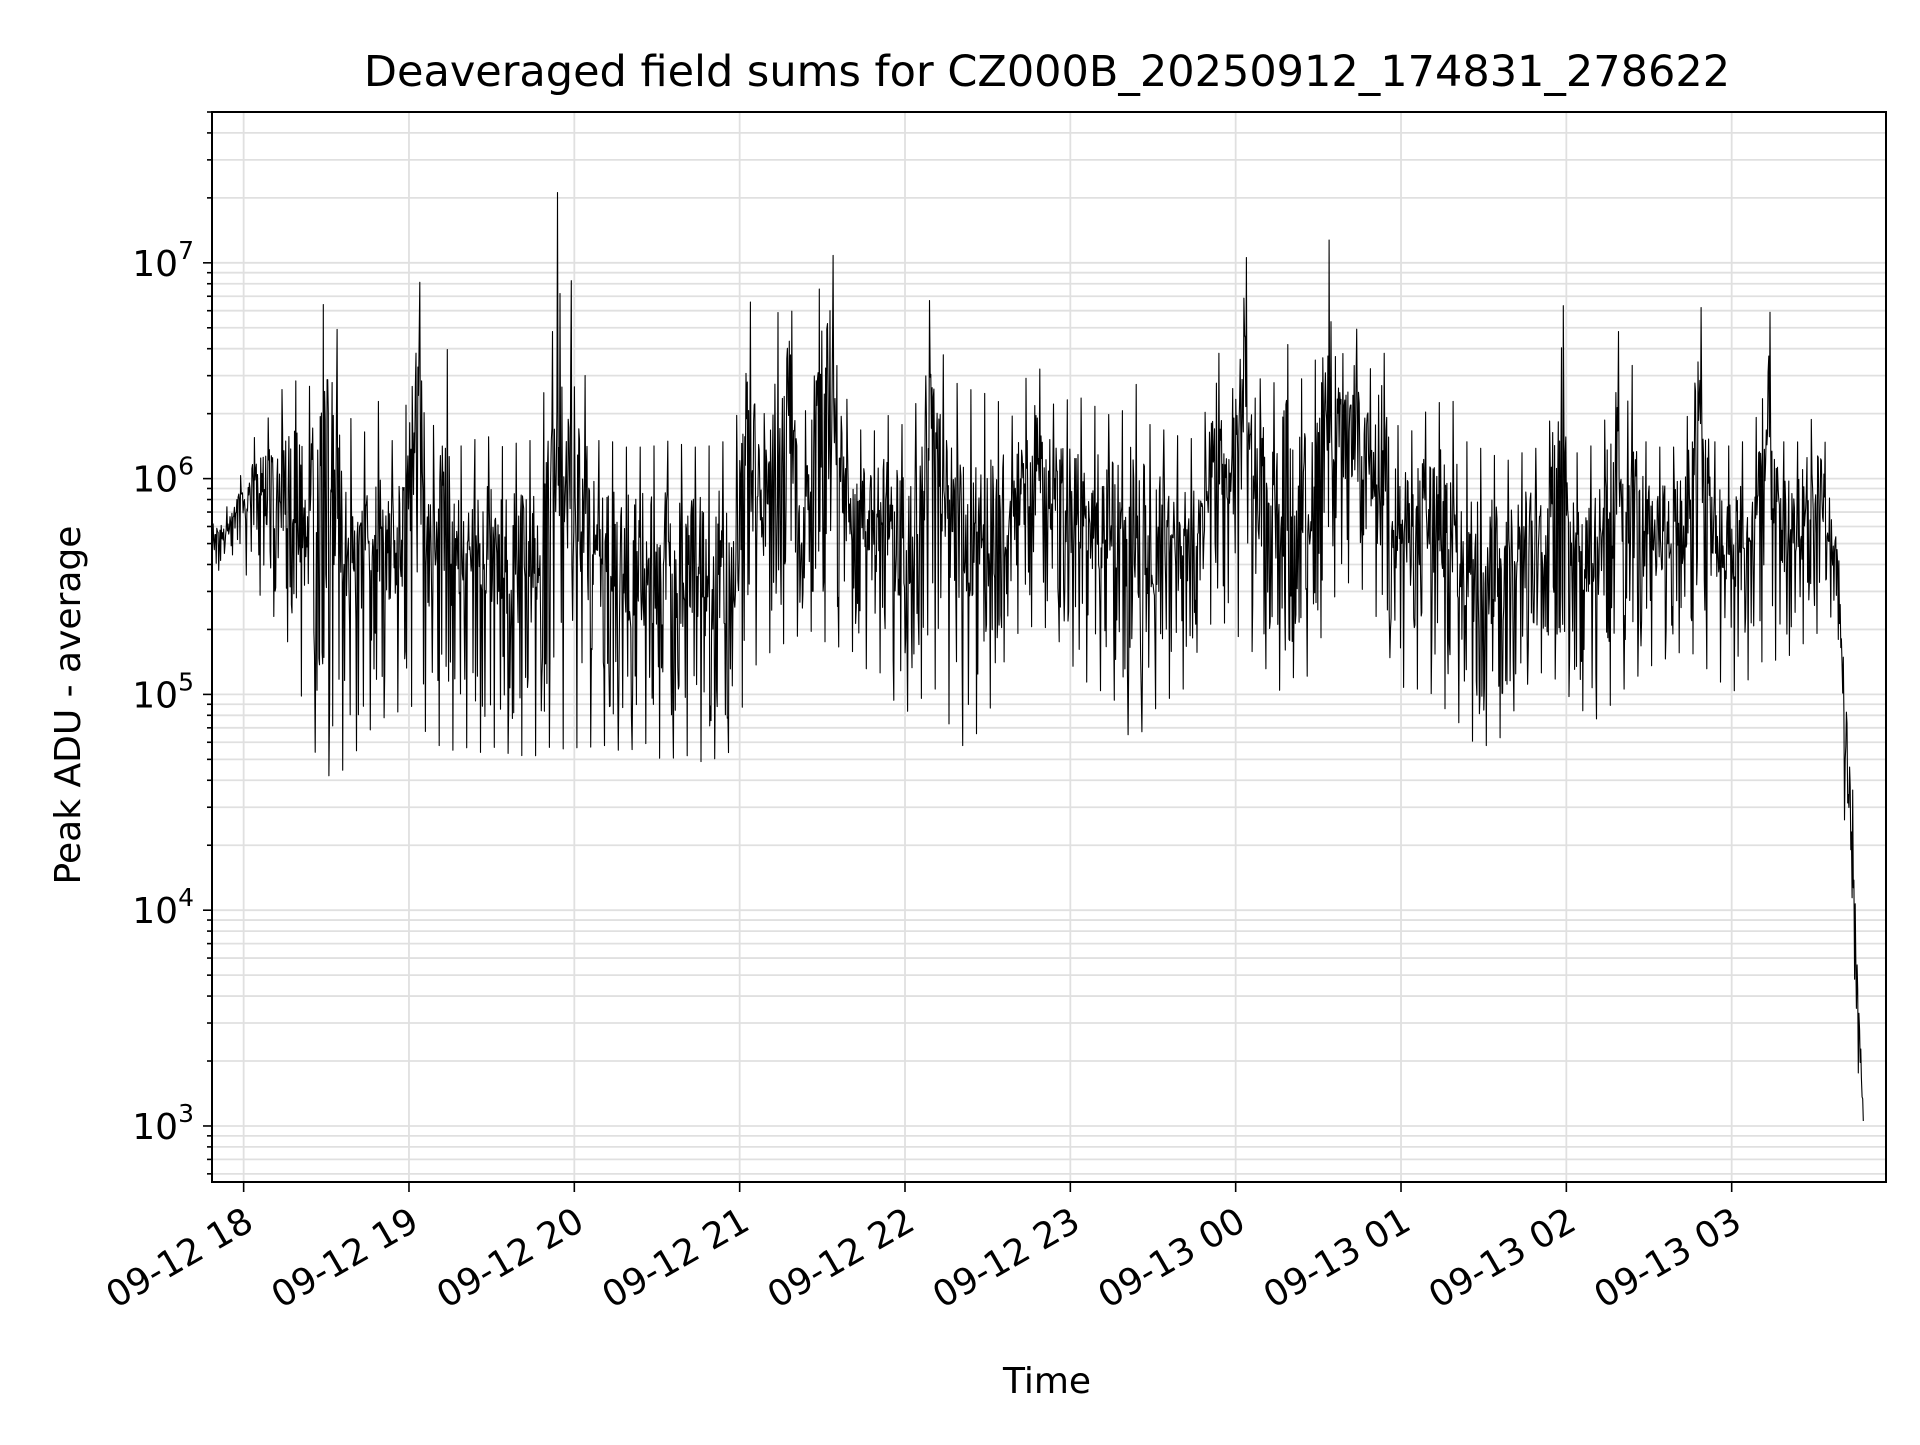 The height and width of the screenshot is (1445, 1920). I want to click on y-axis: 10³ 10⁴ 10⁵ 10⁶ 10⁷, so click(172, 643).